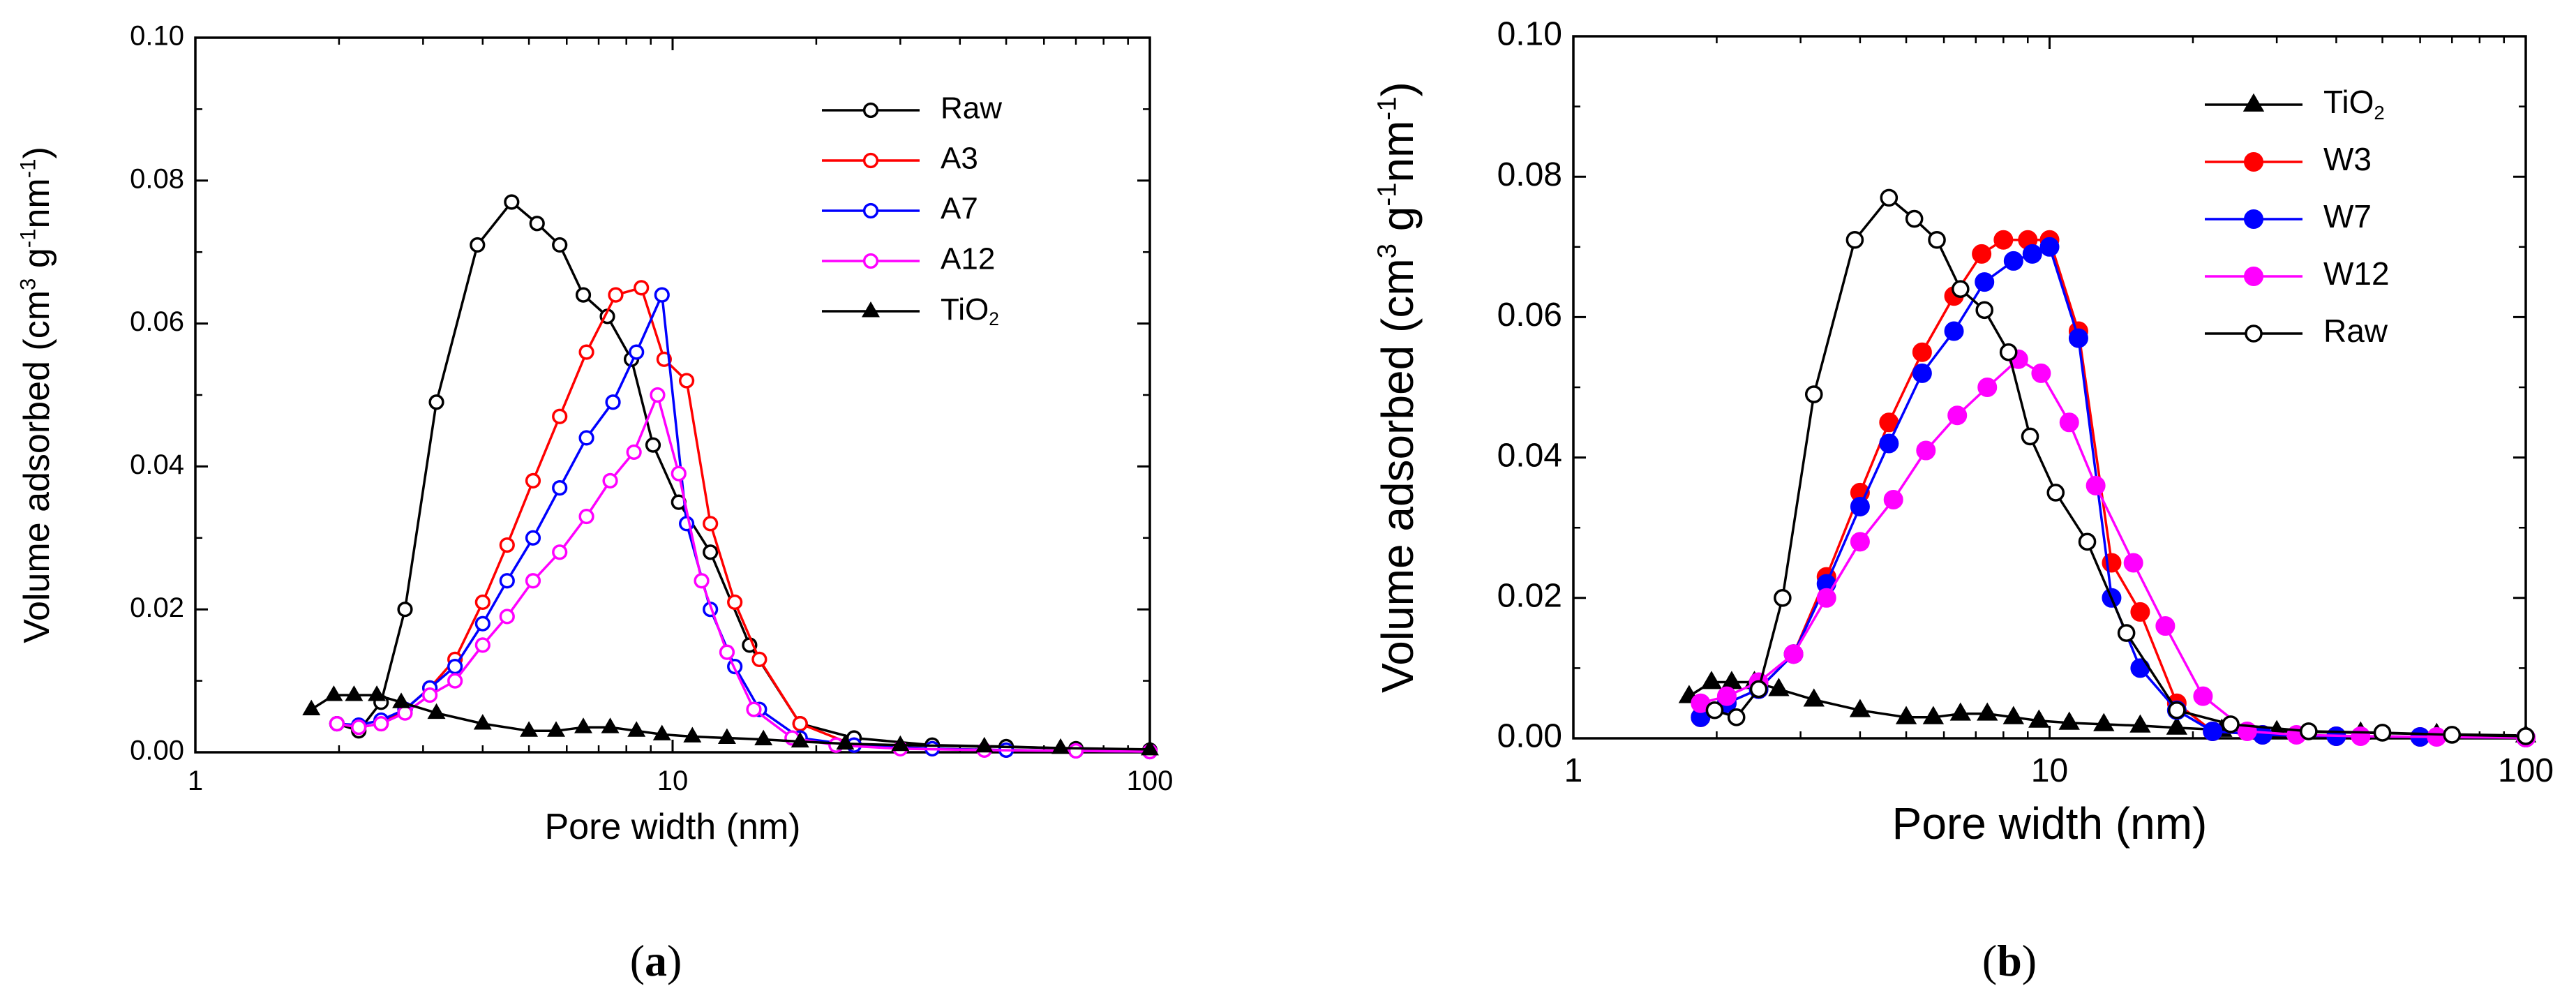  What do you see at coordinates (157, 464) in the screenshot?
I see `y-tick-label: 0.04` at bounding box center [157, 464].